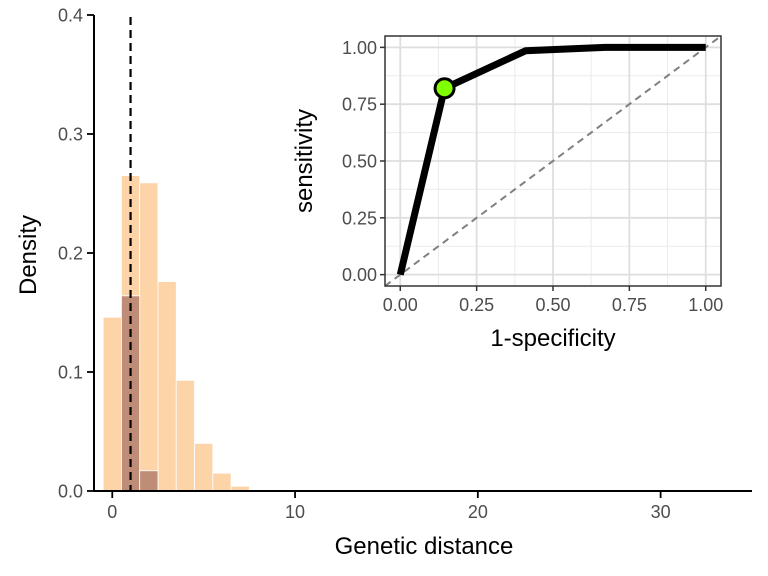 This screenshot has height=576, width=768. I want to click on inset-x-axis-ticks: 0.00 0.25 0.50 0.75 1.00, so click(553, 300).